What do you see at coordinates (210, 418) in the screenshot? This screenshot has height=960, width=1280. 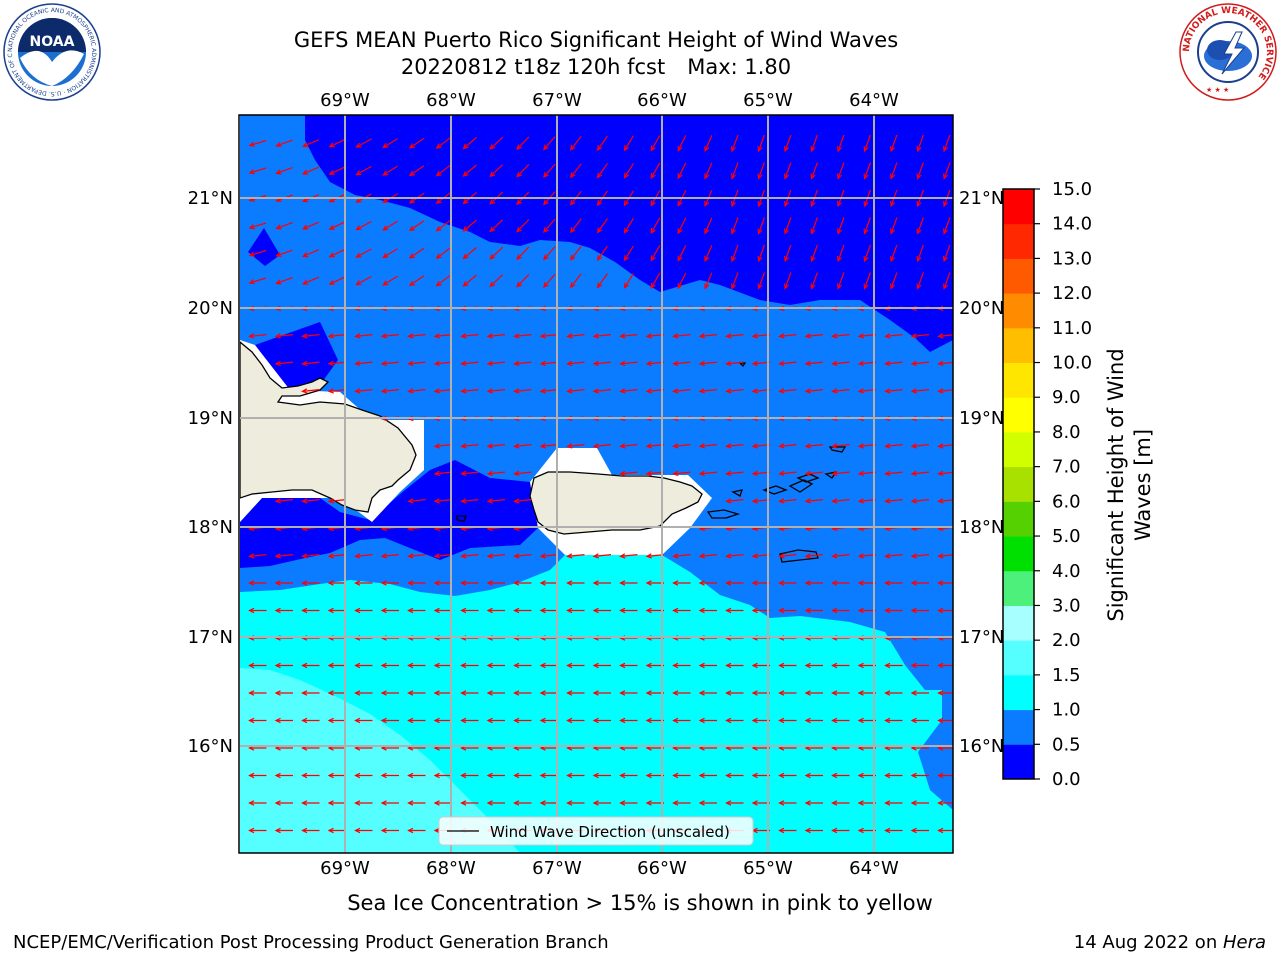 I see `lat-label-left: 19°N` at bounding box center [210, 418].